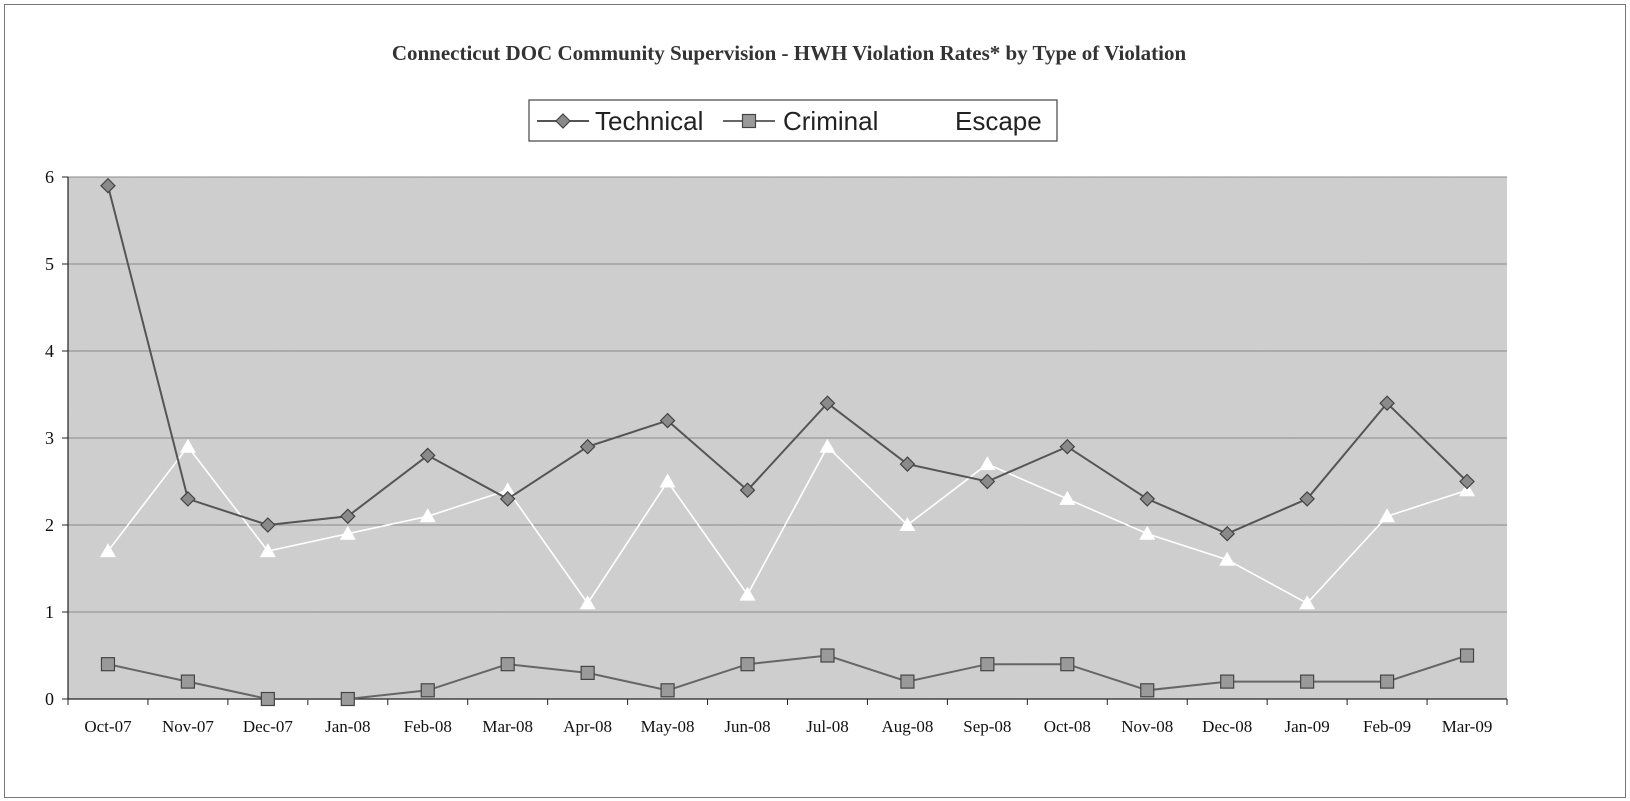 The image size is (1630, 801). What do you see at coordinates (507, 726) in the screenshot?
I see `x-tick-label: Mar-08` at bounding box center [507, 726].